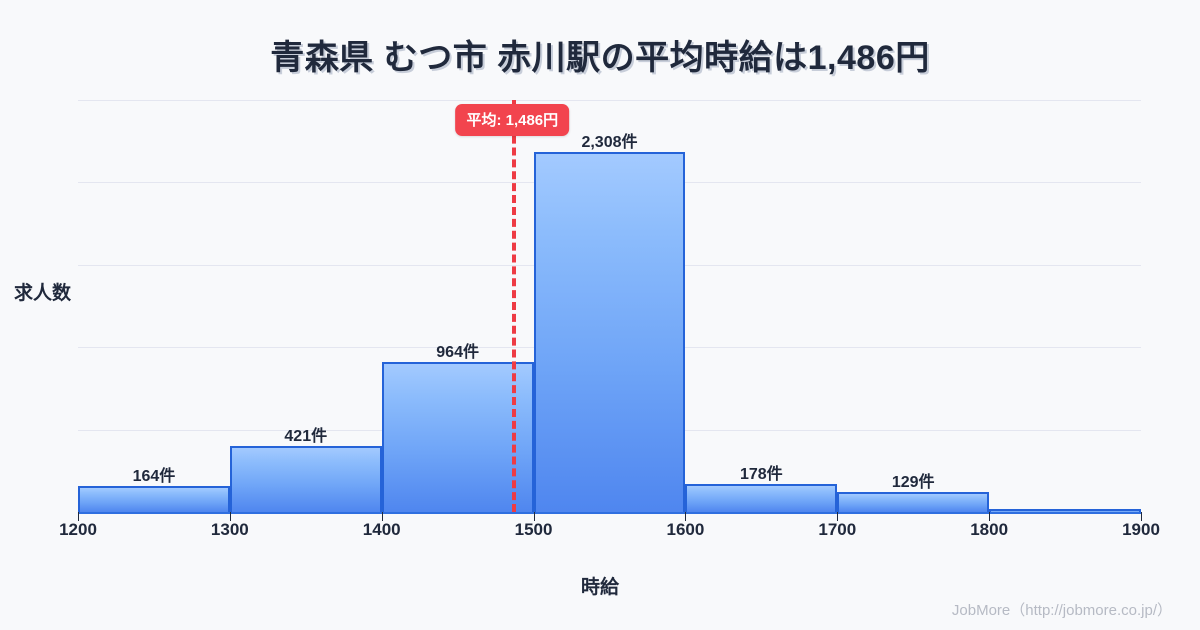  Describe the element at coordinates (78, 529) in the screenshot. I see `x-tick-label: 1200` at that location.